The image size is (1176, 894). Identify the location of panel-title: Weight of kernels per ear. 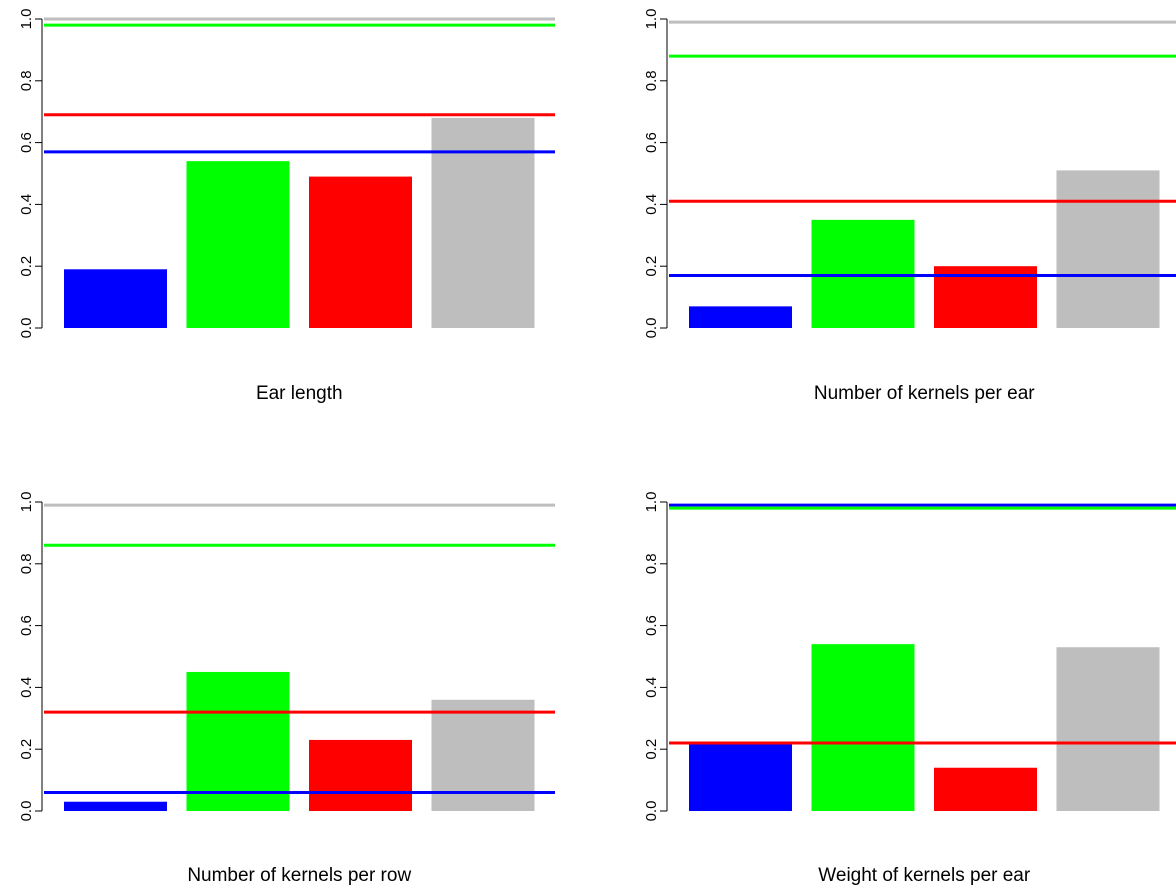
(924, 875).